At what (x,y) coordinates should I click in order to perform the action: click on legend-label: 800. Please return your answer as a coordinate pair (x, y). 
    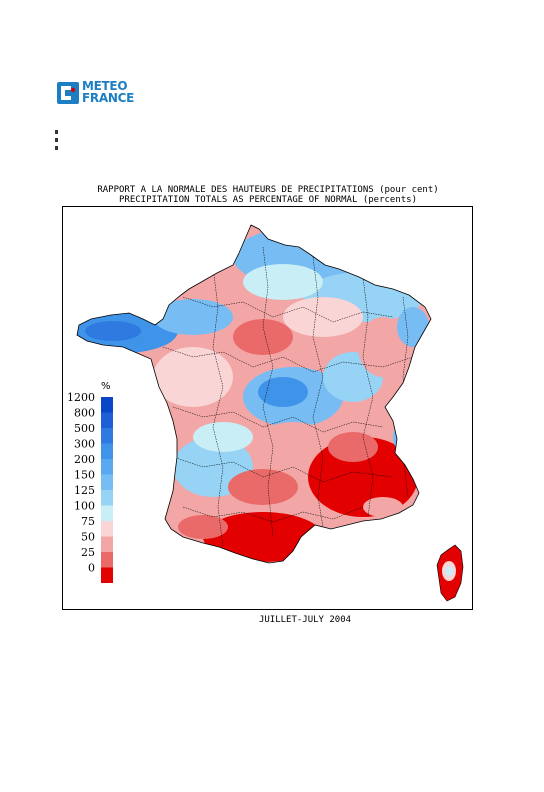
    Looking at the image, I should click on (84, 413).